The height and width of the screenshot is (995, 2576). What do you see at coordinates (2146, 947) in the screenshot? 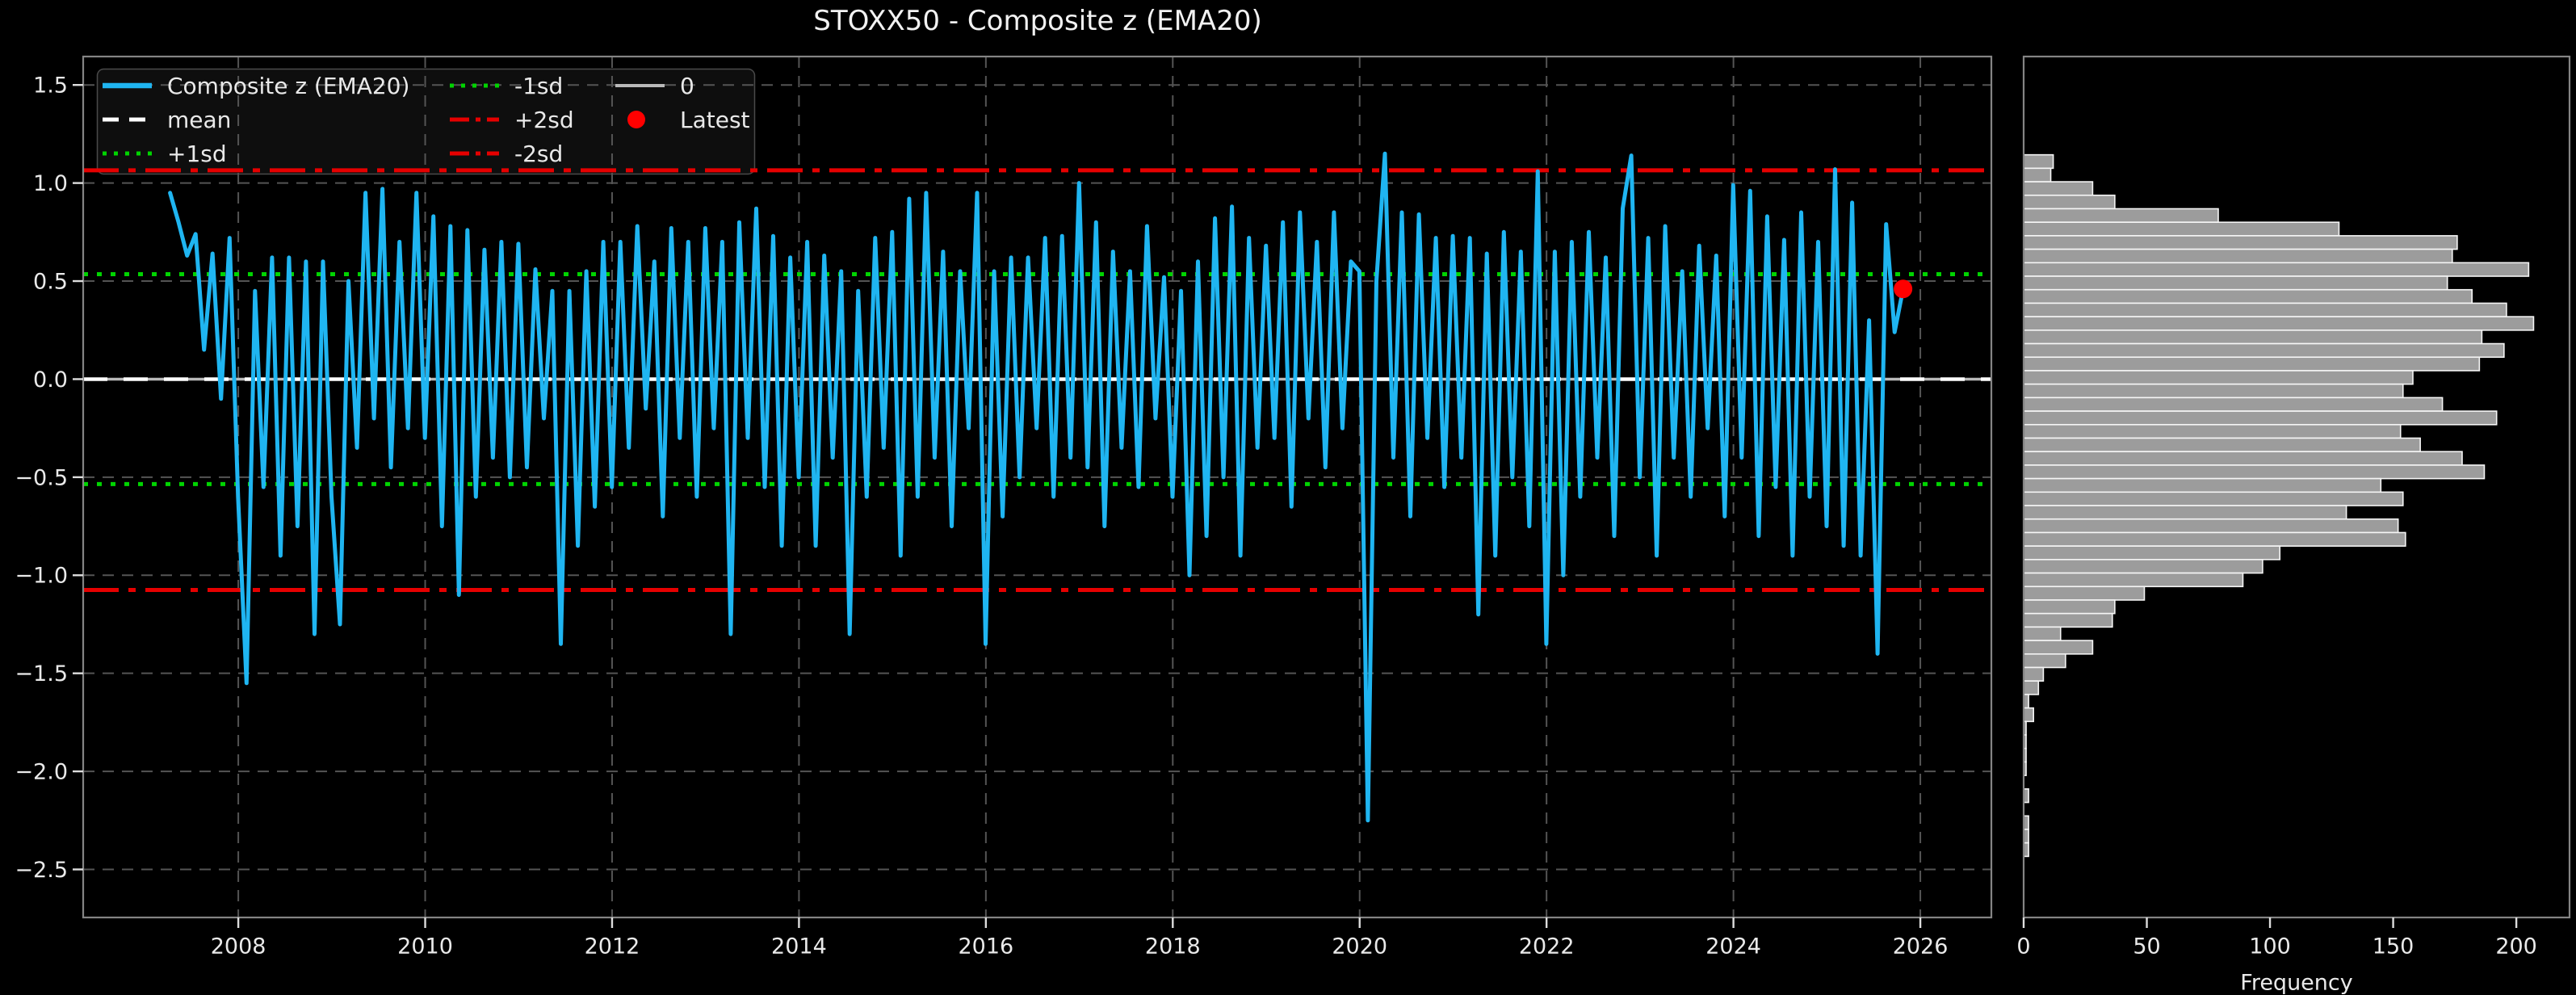
I see `hist-x-tick-label: 50` at bounding box center [2146, 947].